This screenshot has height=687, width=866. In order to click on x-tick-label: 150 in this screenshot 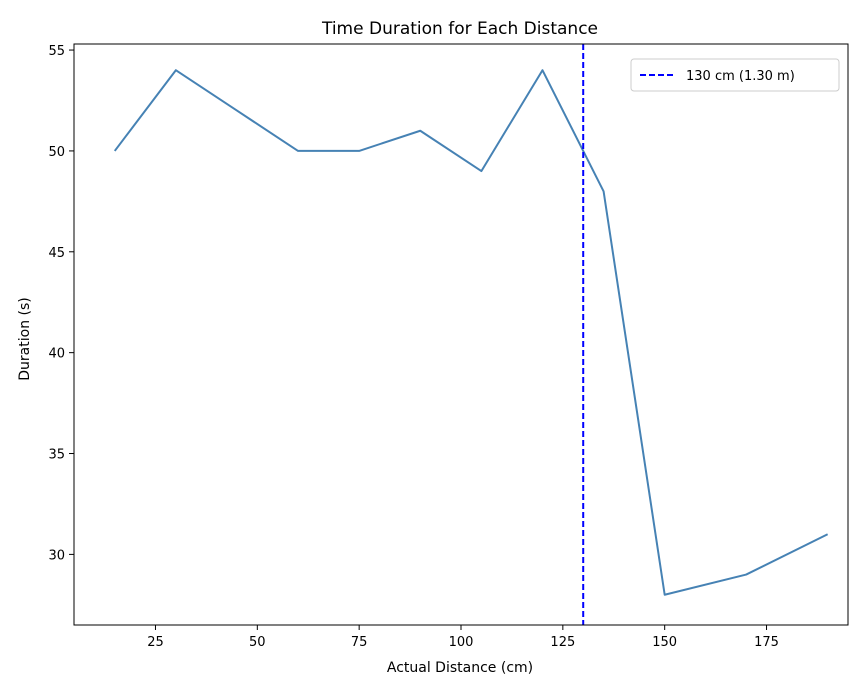, I will do `click(664, 642)`.